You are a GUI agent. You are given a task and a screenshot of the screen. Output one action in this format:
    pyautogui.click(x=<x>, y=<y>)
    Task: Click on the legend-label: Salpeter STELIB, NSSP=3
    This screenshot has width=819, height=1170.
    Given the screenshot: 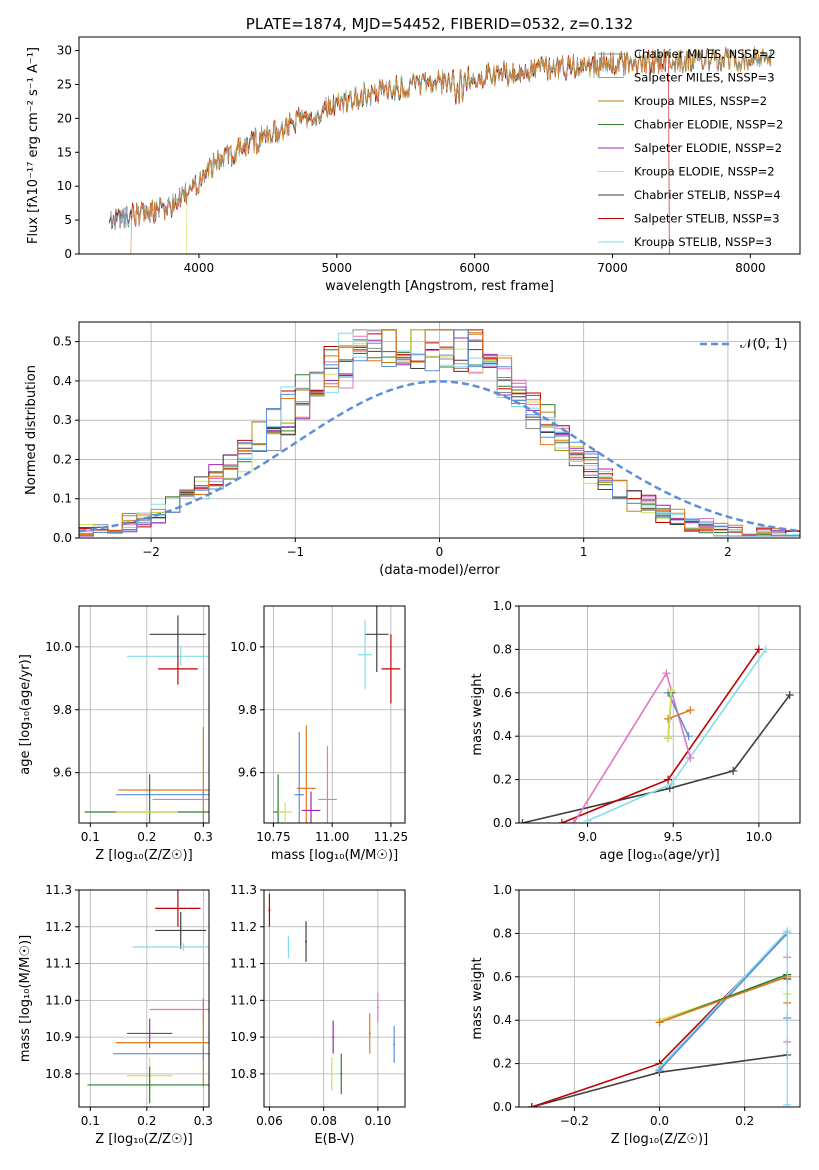 What is the action you would take?
    pyautogui.click(x=707, y=219)
    